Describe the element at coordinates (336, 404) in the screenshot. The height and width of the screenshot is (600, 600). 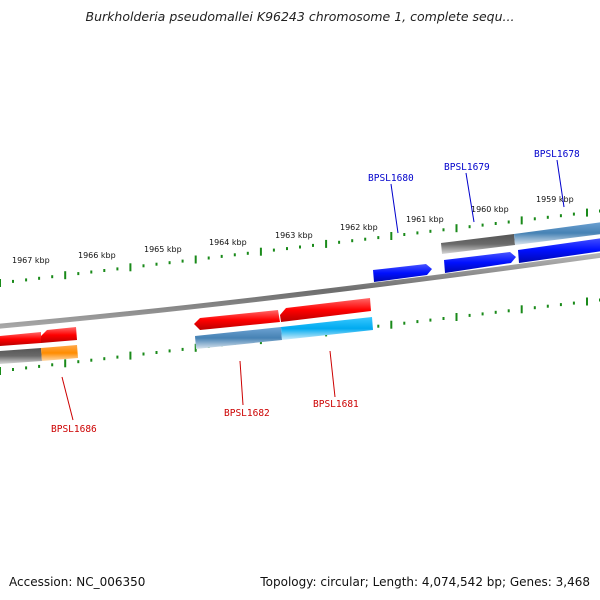
I see `gene-label-reverse: BPSL1681` at that location.